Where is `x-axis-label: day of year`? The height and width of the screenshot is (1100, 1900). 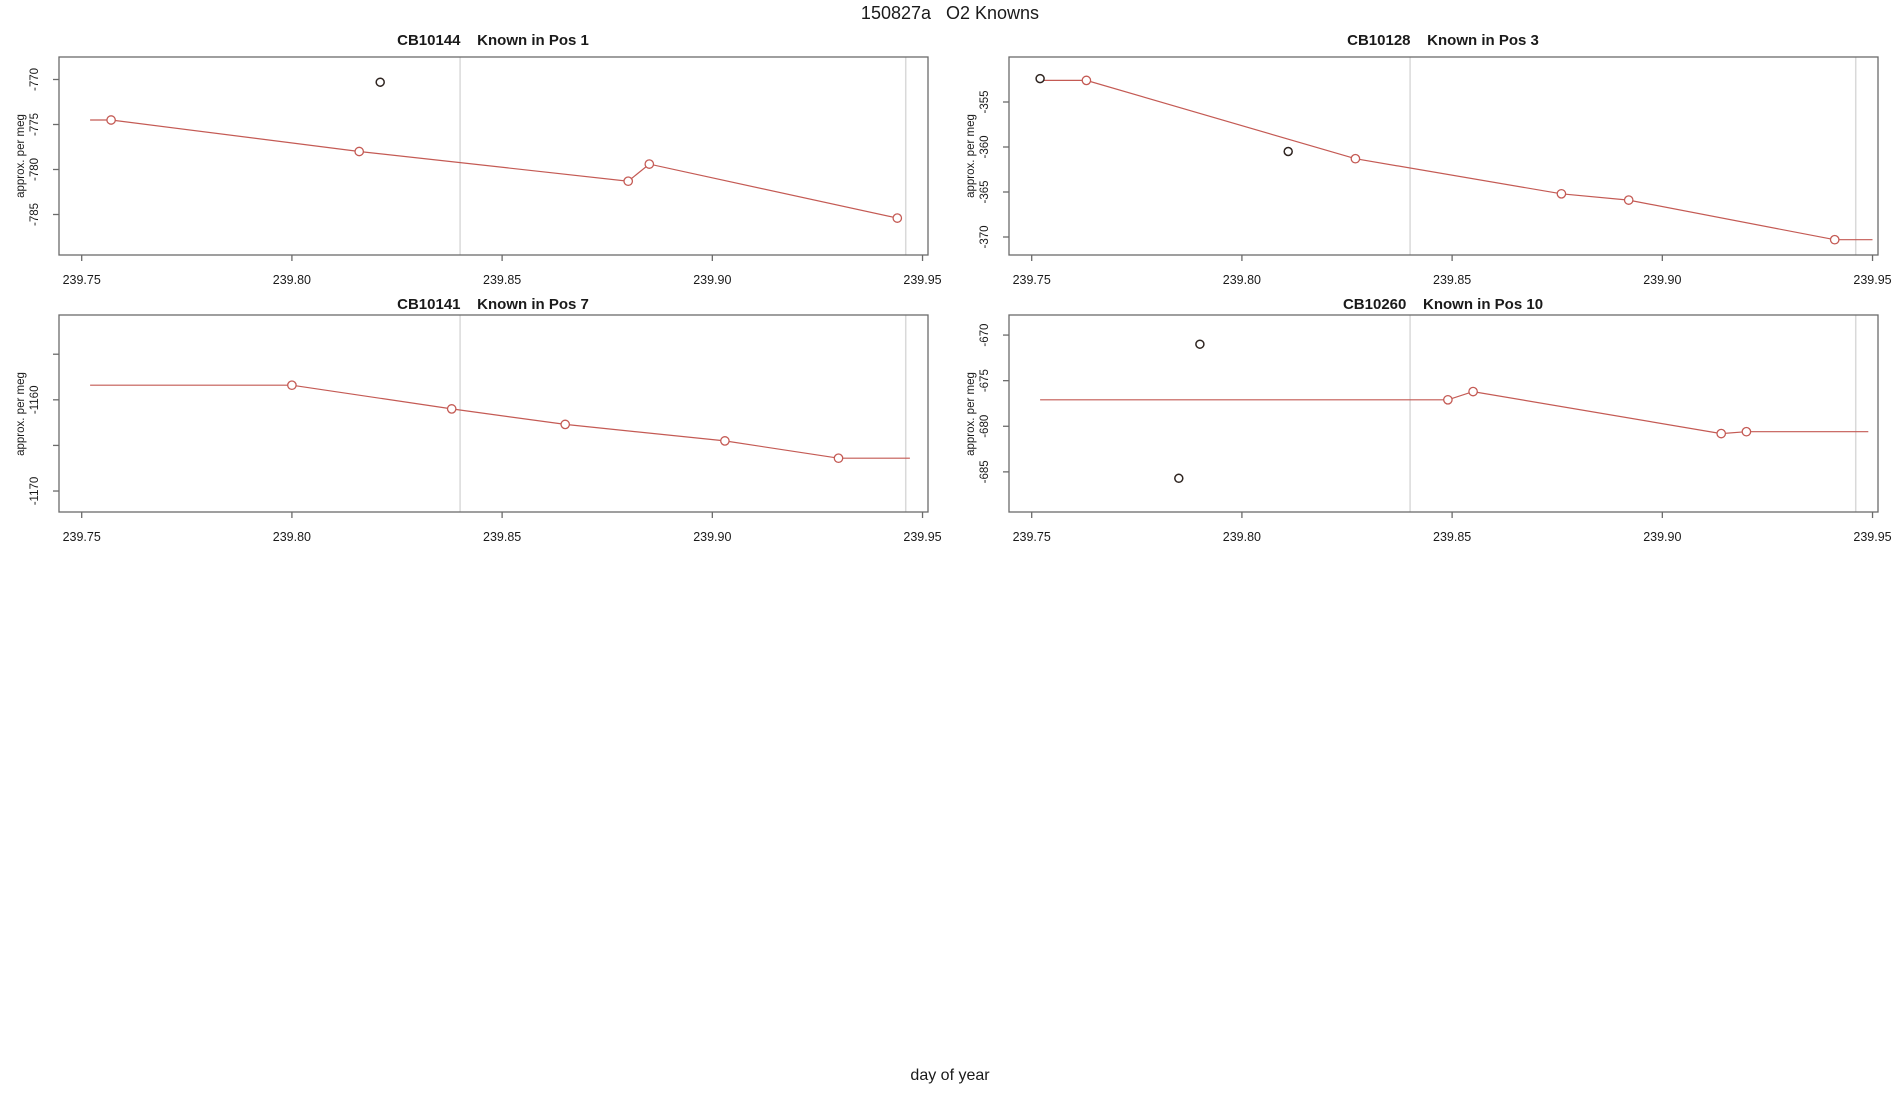 x-axis-label: day of year is located at coordinates (950, 1075).